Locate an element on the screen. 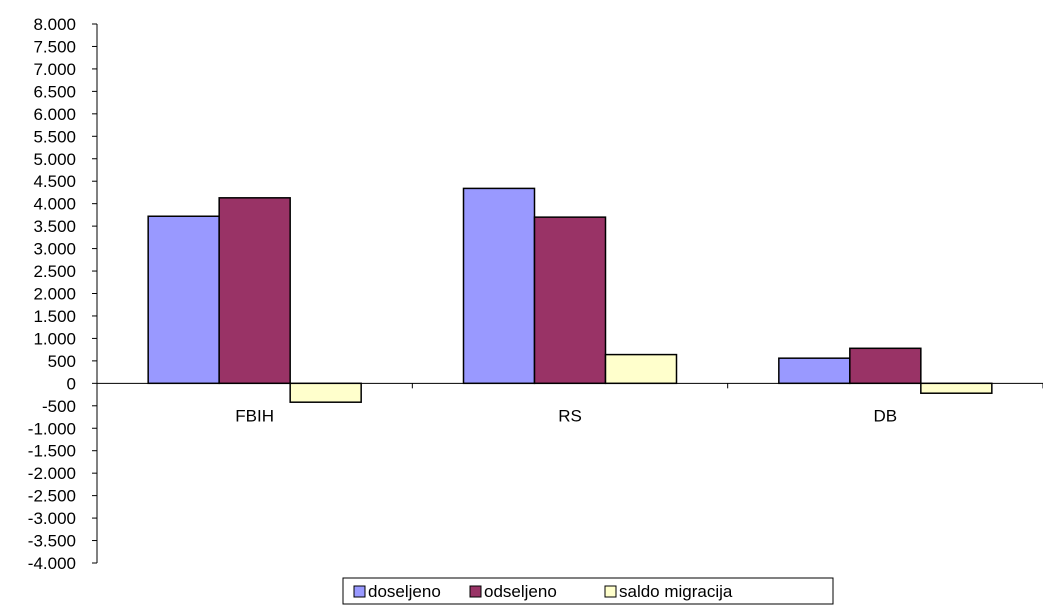 The image size is (1043, 606). legend-box is located at coordinates (588, 591).